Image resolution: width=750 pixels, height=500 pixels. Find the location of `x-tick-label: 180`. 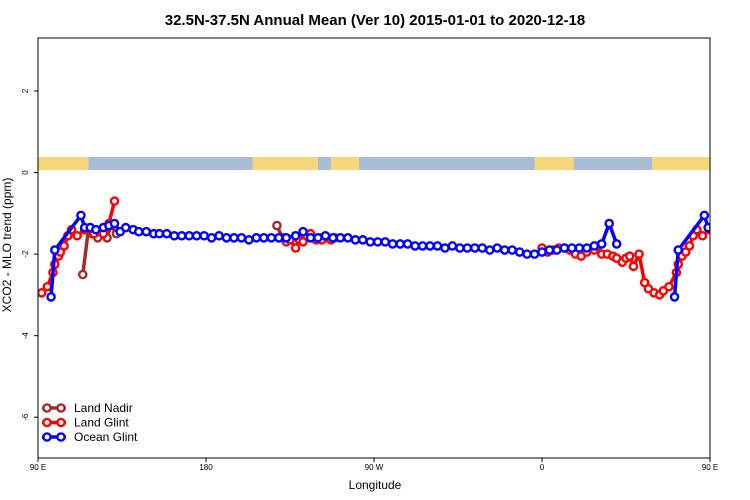

x-tick-label: 180 is located at coordinates (206, 467).